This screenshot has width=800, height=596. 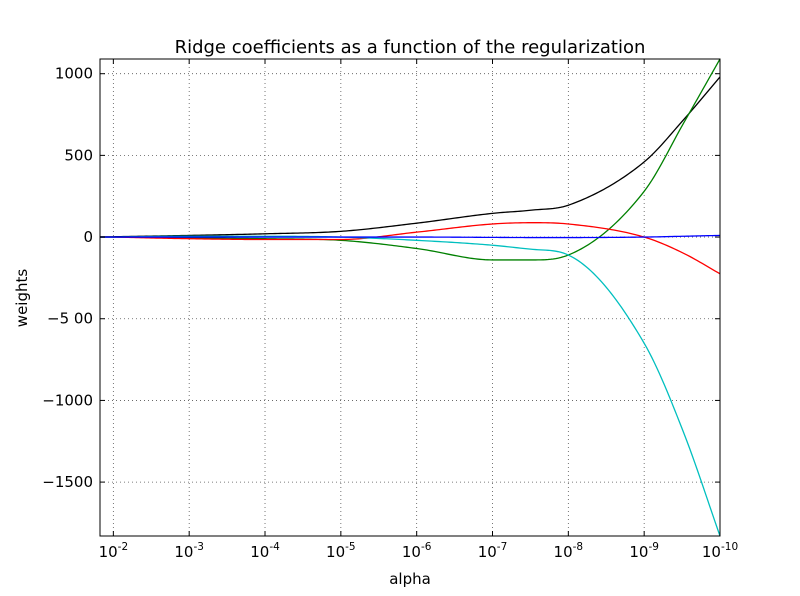 What do you see at coordinates (410, 579) in the screenshot?
I see `x-axis-label: alpha` at bounding box center [410, 579].